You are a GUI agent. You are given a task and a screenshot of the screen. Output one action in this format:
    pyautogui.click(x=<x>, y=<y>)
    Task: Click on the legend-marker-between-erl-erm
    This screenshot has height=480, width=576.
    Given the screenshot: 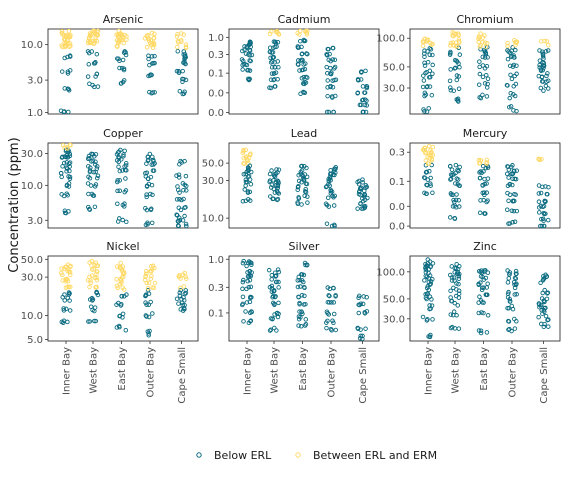 What is the action you would take?
    pyautogui.click(x=298, y=455)
    